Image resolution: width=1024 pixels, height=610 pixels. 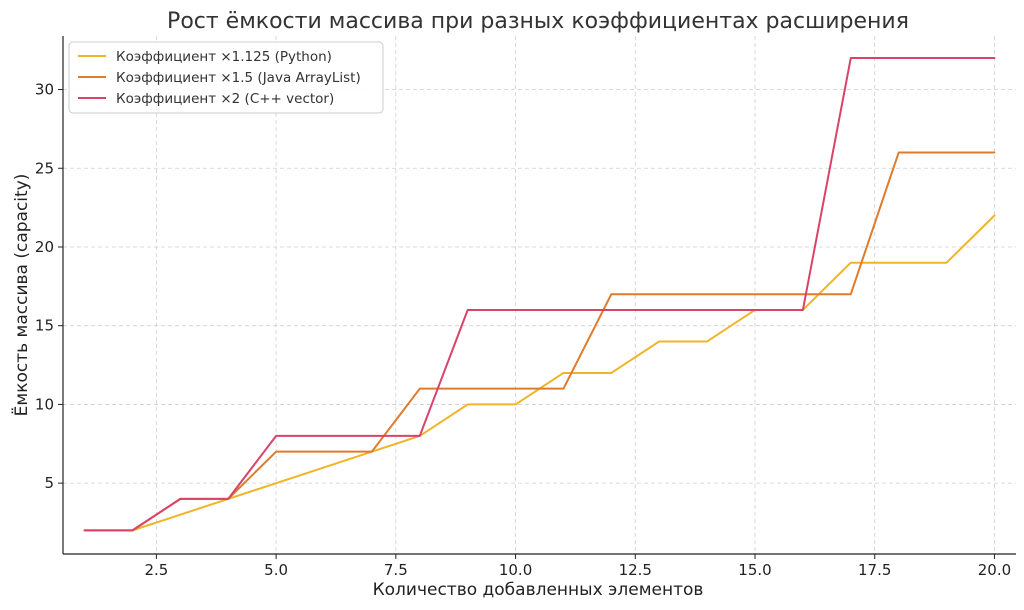 I want to click on y-tick-label: 20, so click(x=44, y=247).